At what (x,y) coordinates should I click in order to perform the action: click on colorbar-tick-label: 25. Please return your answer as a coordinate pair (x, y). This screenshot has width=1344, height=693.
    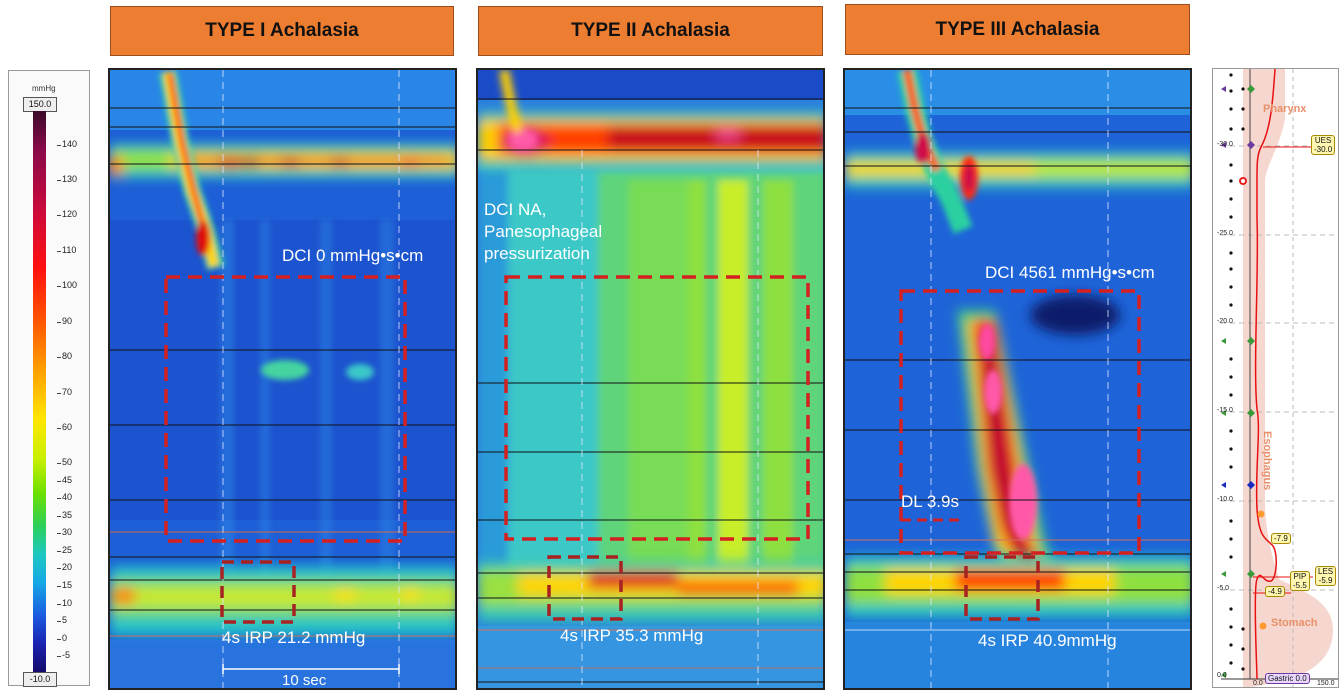
    Looking at the image, I should click on (64, 550).